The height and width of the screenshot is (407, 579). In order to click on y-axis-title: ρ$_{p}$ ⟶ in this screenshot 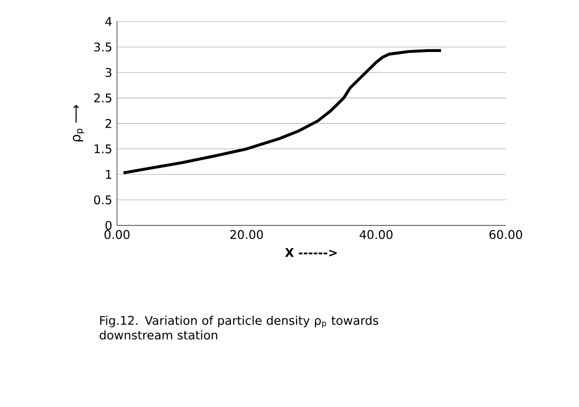, I will do `click(78, 123)`.